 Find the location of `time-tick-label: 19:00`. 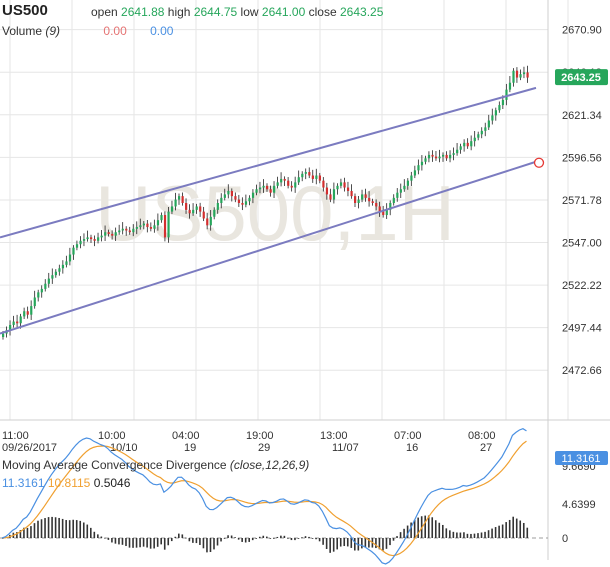

time-tick-label: 19:00 is located at coordinates (260, 436).